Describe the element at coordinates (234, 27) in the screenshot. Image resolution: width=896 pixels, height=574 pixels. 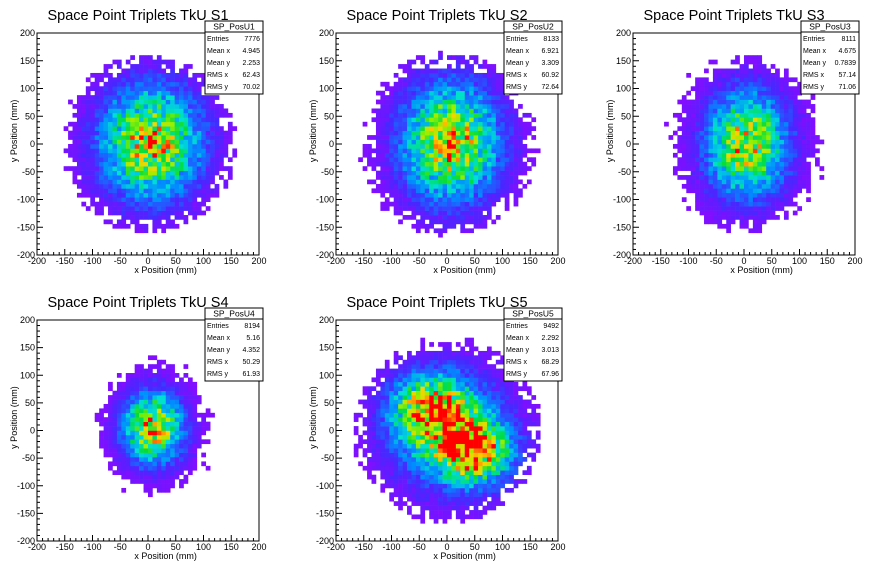
I see `stats-box-name: SP_PosU1` at that location.